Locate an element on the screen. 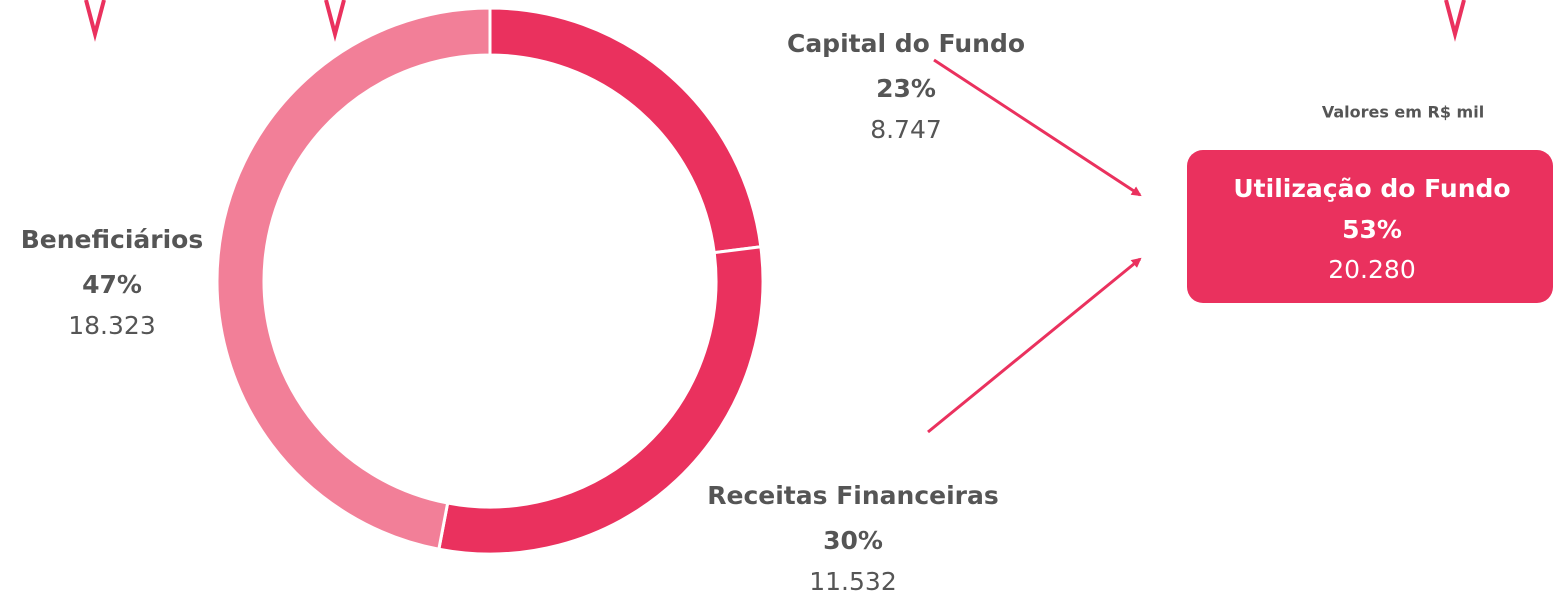 Image resolution: width=1553 pixels, height=600 pixels. segment-label: Capital do Fundo is located at coordinates (906, 43).